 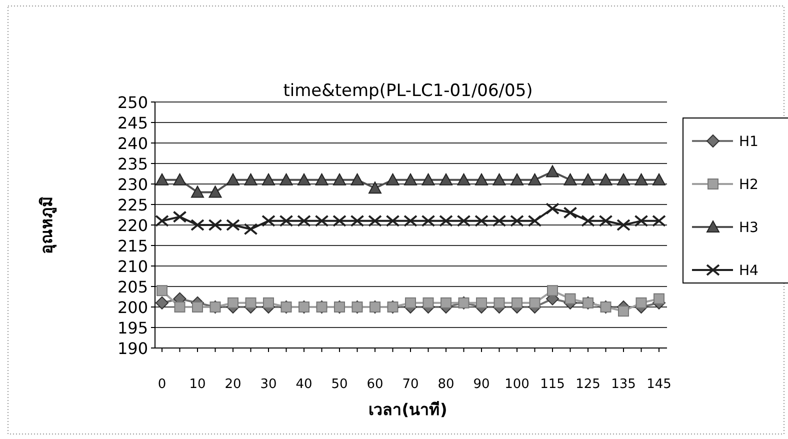 What do you see at coordinates (623, 384) in the screenshot?
I see `x-tick-label: 135` at bounding box center [623, 384].